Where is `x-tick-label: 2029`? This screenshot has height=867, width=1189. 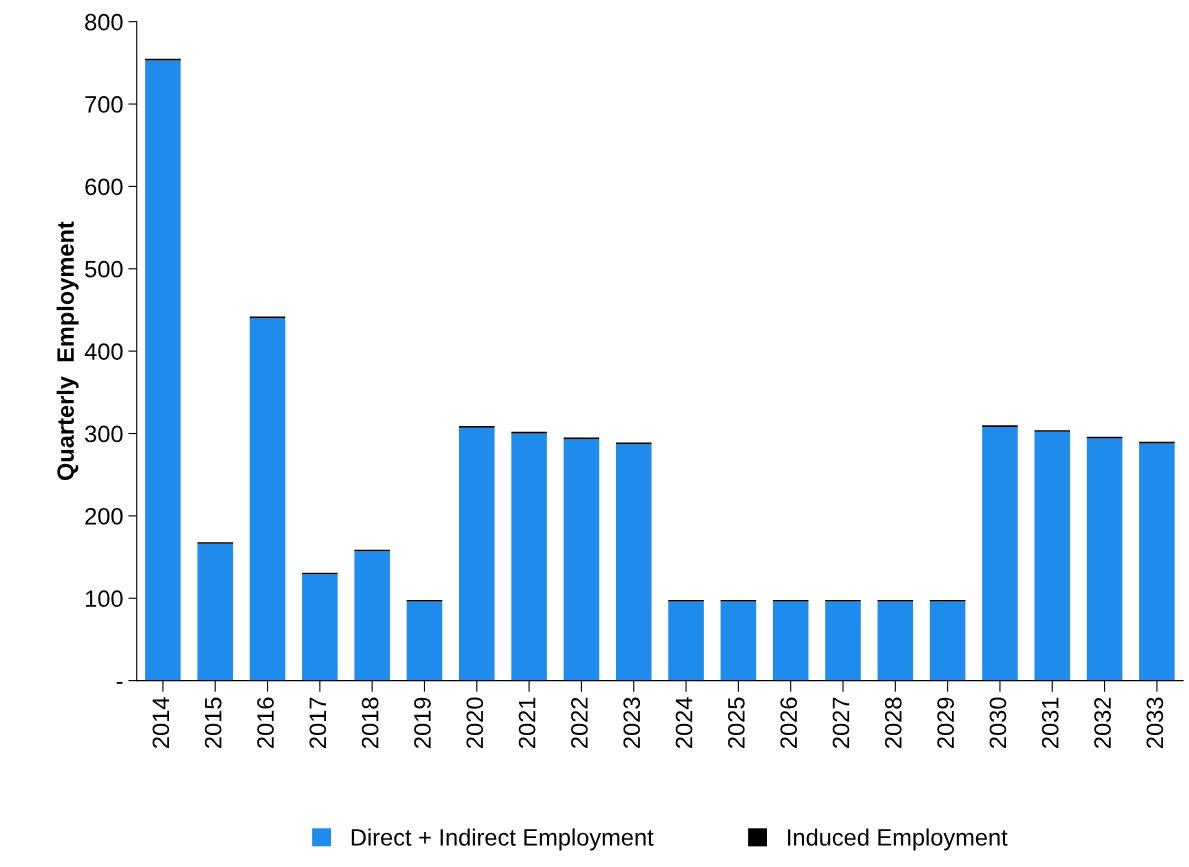 x-tick-label: 2029 is located at coordinates (945, 722).